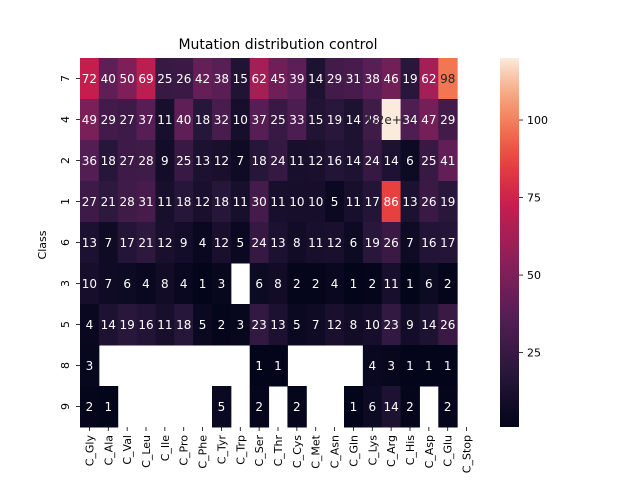  Describe the element at coordinates (277, 243) in the screenshot. I see `cell-label: 13` at that location.